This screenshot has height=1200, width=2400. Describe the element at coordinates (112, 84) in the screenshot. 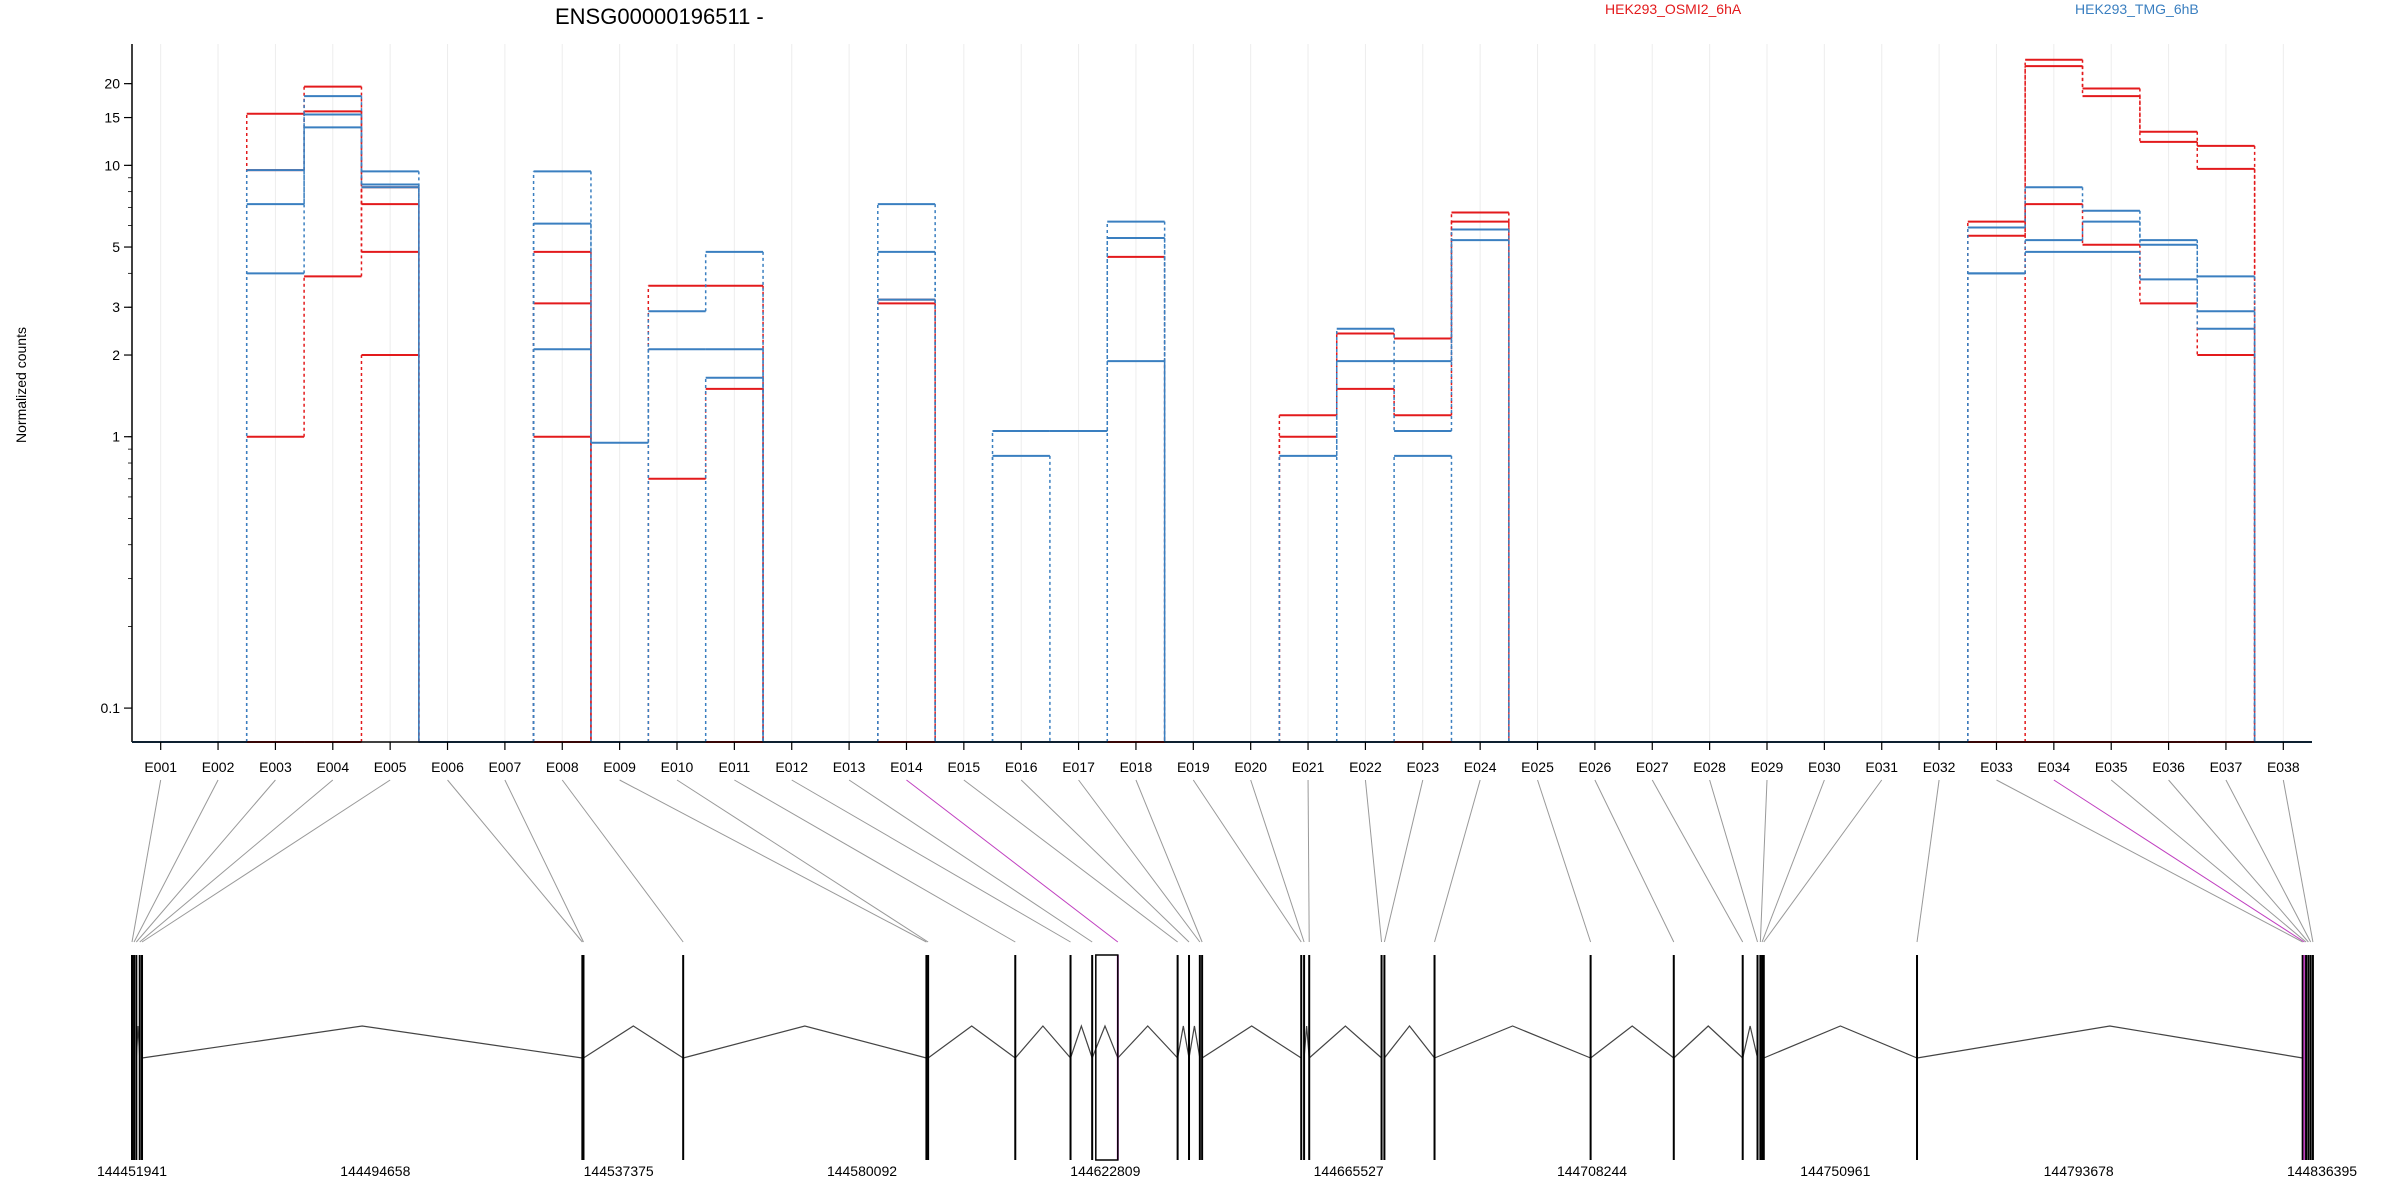

I see `y-tick-label: 20` at that location.